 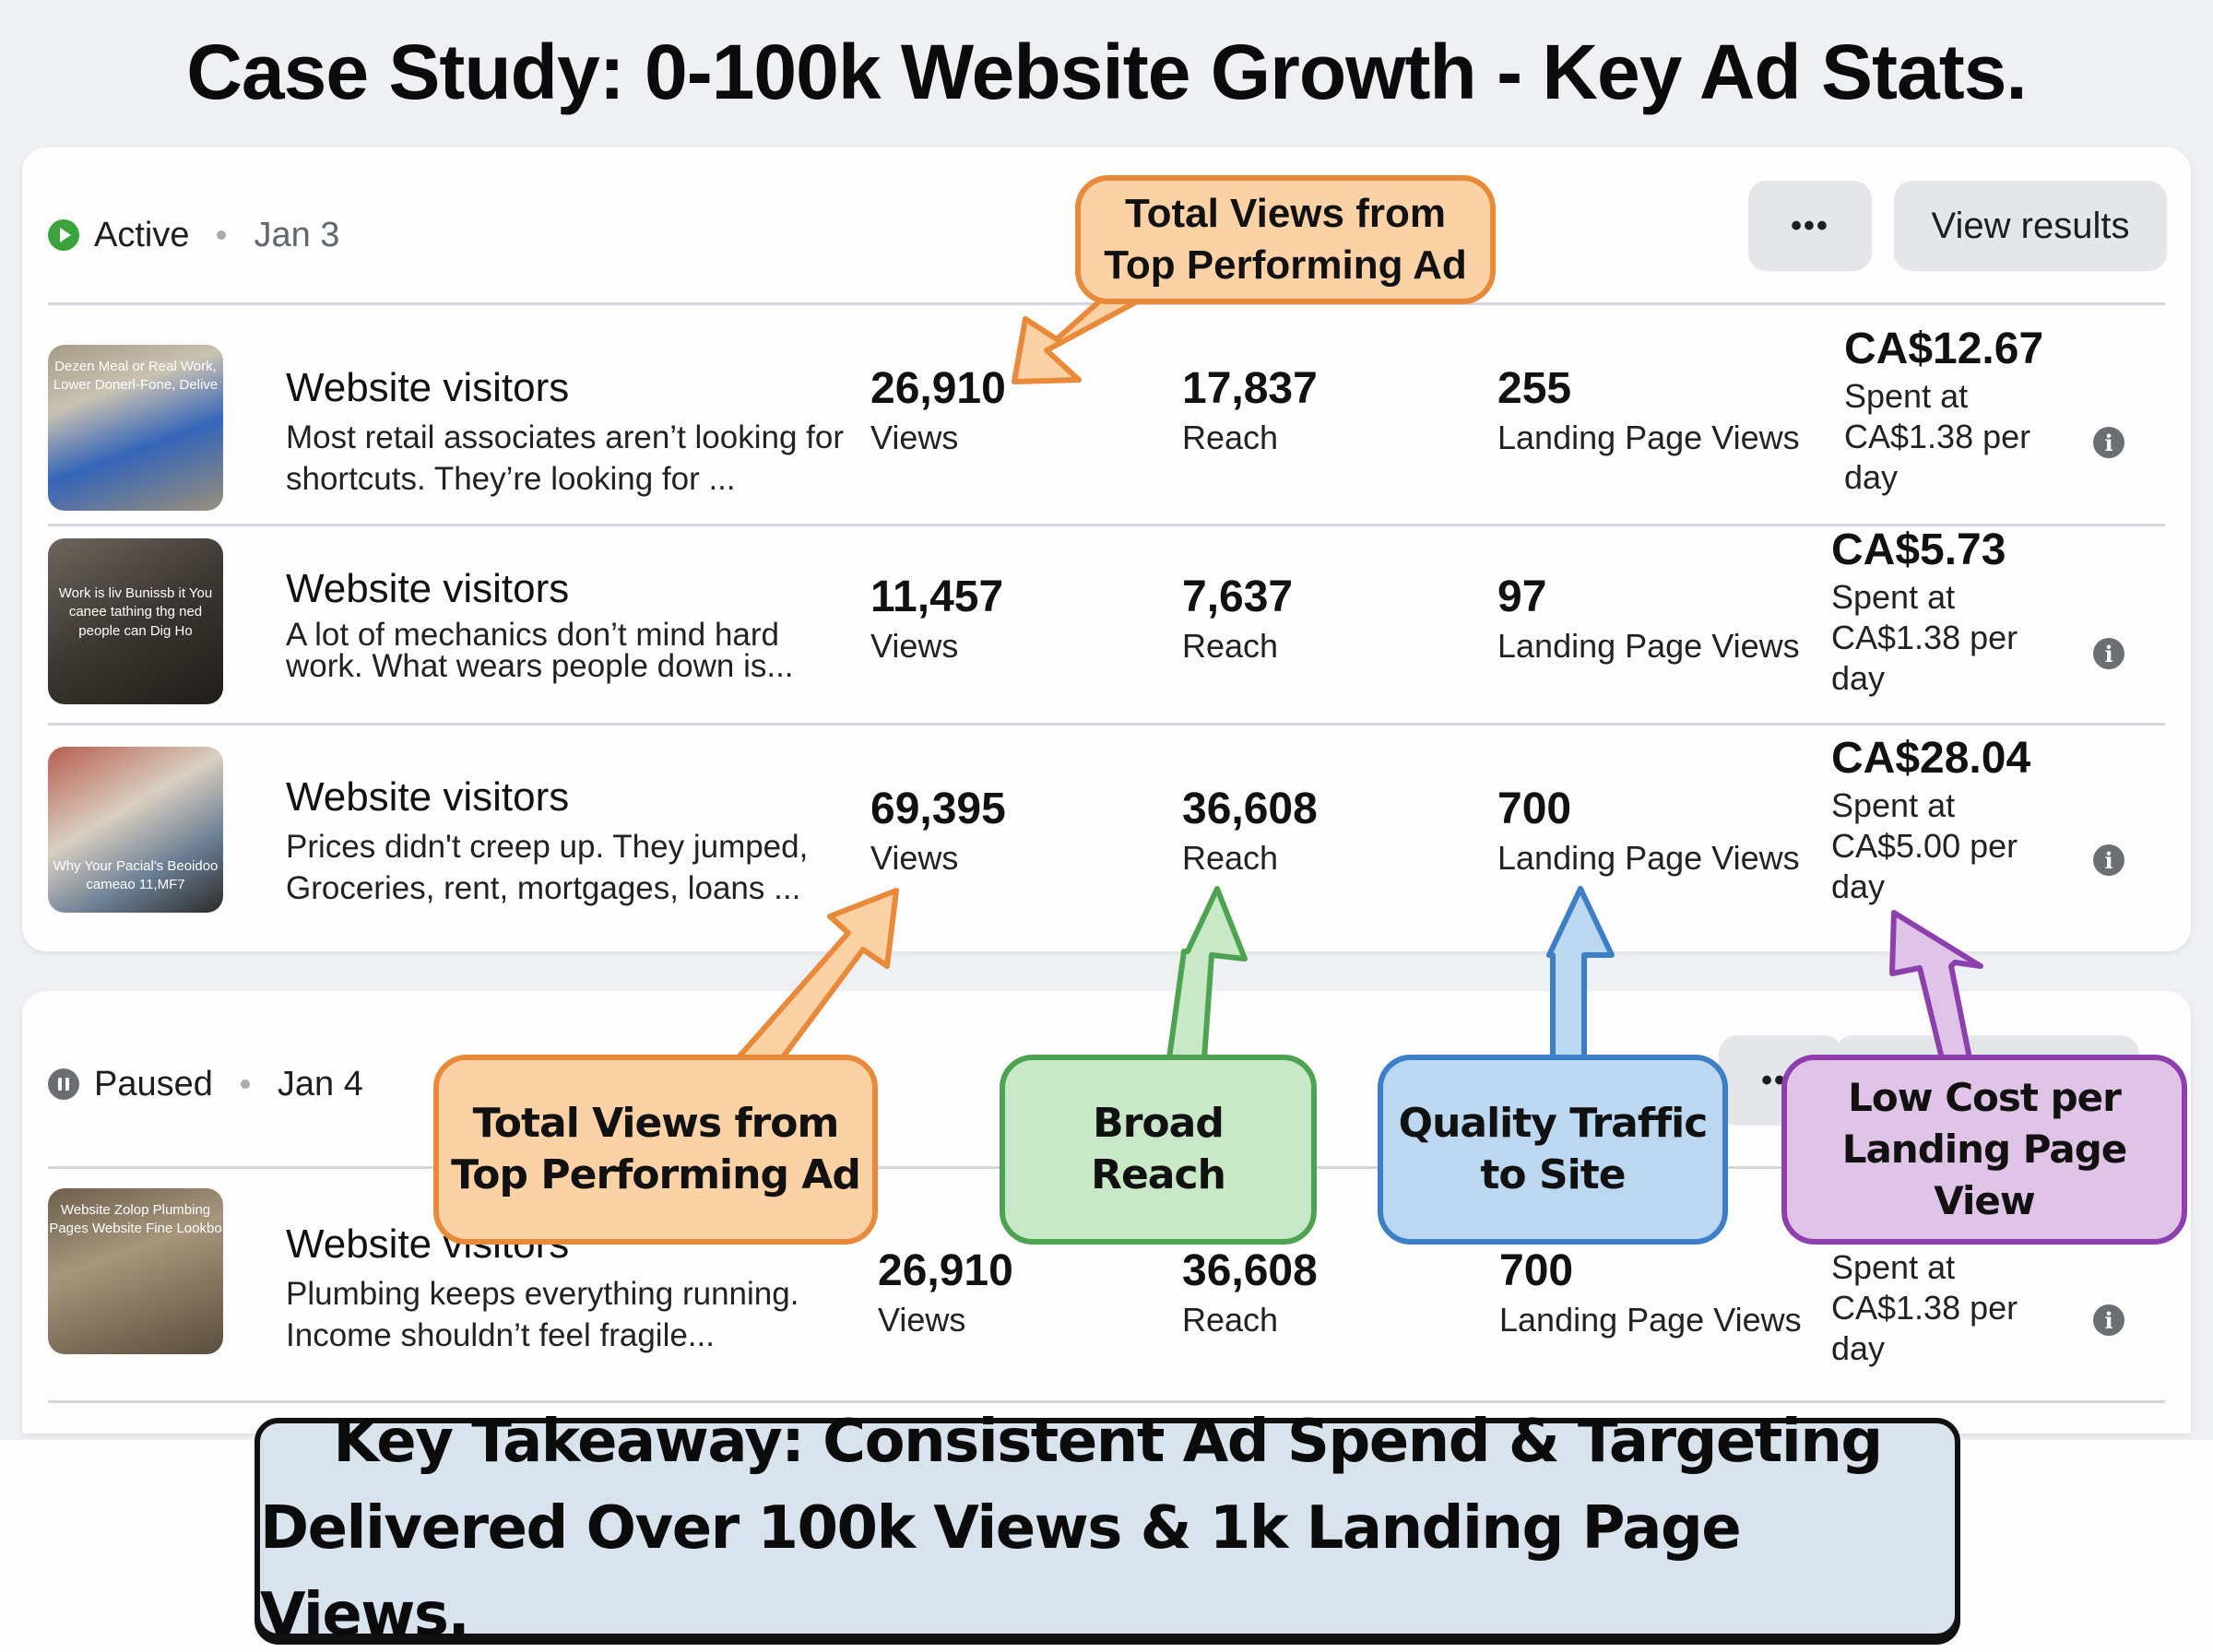 I want to click on spend-metric: CA$28.04 Spent at CA$5.00 per day, so click(x=1942, y=819).